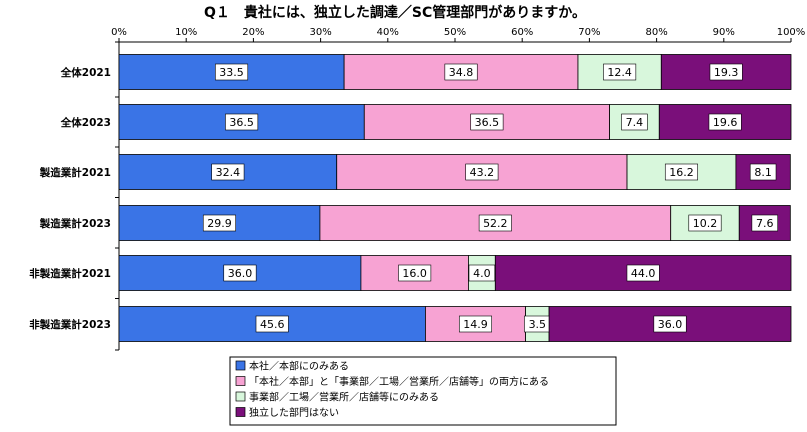 The height and width of the screenshot is (432, 807). I want to click on data-label: 34.8, so click(461, 72).